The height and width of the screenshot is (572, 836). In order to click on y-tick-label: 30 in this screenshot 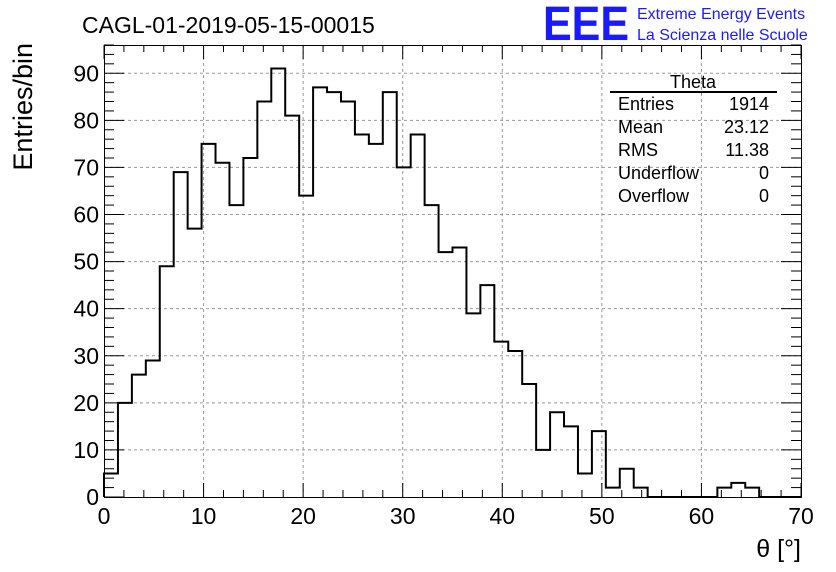, I will do `click(86, 356)`.